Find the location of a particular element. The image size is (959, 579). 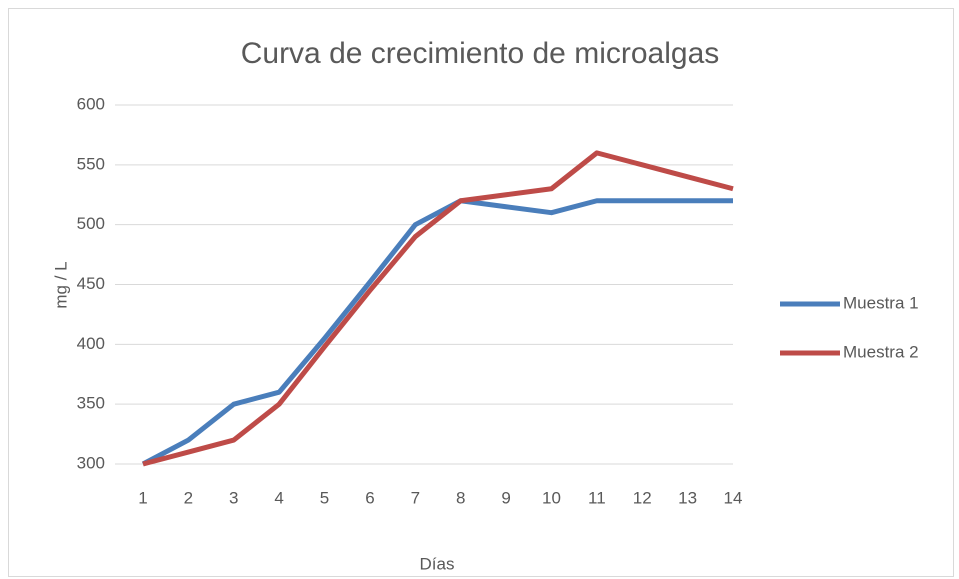

chart-title: Curva de crecimiento de microalgas is located at coordinates (480, 53).